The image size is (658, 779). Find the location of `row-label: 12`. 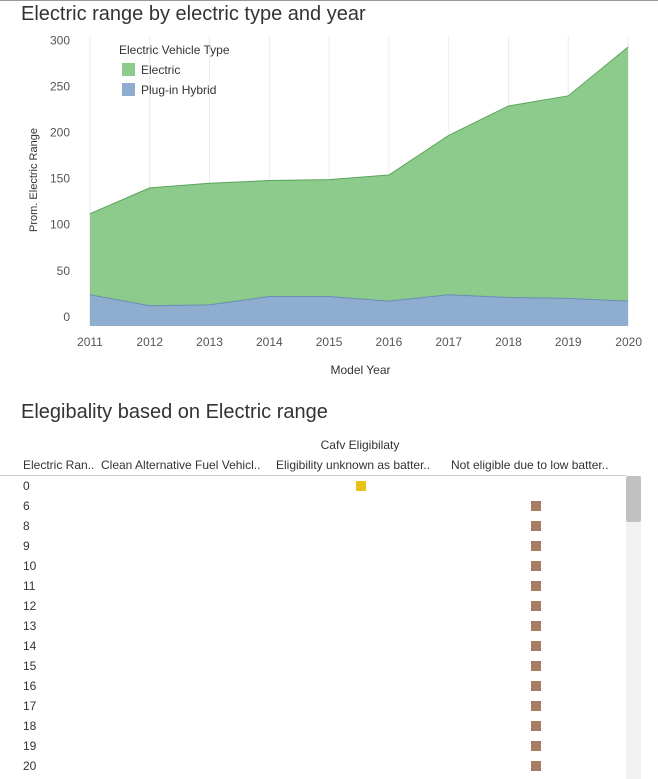

row-label: 12 is located at coordinates (30, 606).